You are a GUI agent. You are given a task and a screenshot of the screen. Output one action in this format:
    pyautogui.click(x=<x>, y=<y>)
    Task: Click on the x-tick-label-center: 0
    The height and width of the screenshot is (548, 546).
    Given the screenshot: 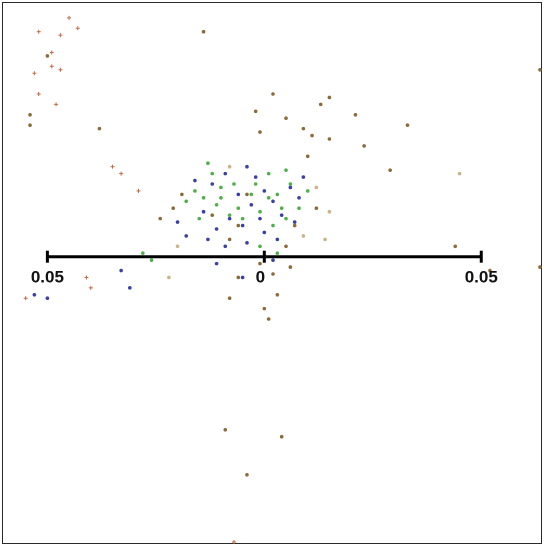 What is the action you would take?
    pyautogui.click(x=260, y=277)
    